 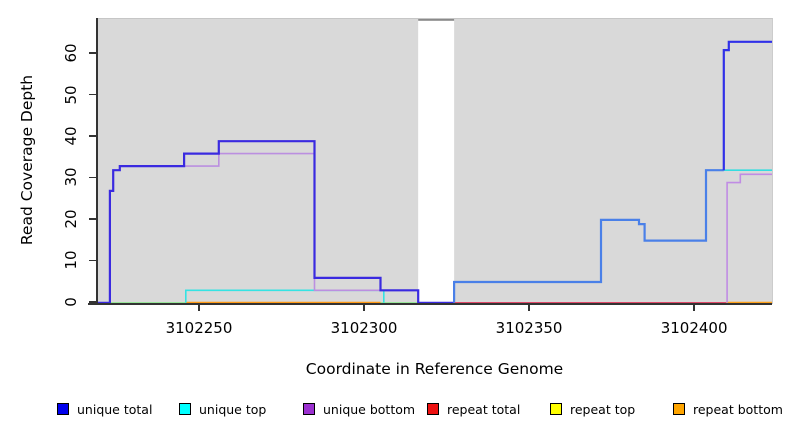 I want to click on x-axis-tick-label: 3102300, so click(x=364, y=328).